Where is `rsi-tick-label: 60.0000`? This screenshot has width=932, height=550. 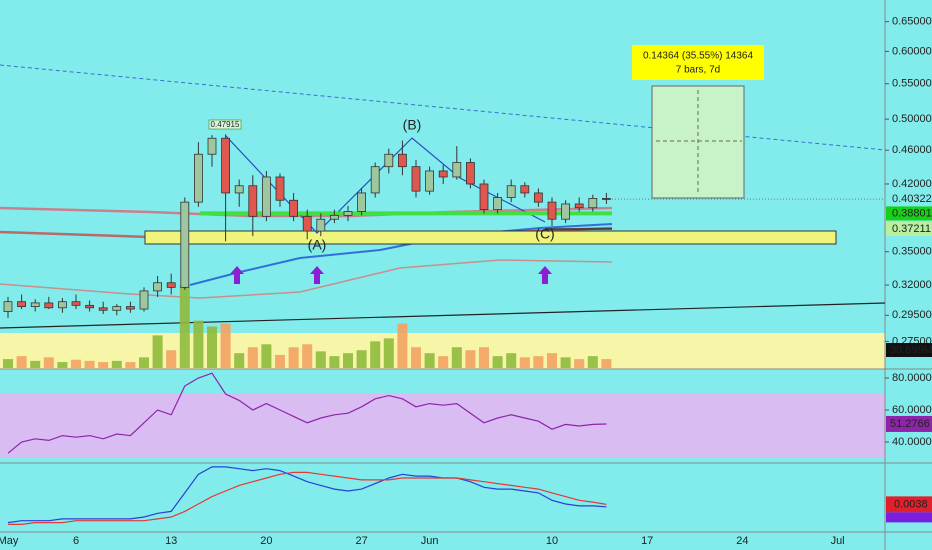 rsi-tick-label: 60.0000 is located at coordinates (912, 410).